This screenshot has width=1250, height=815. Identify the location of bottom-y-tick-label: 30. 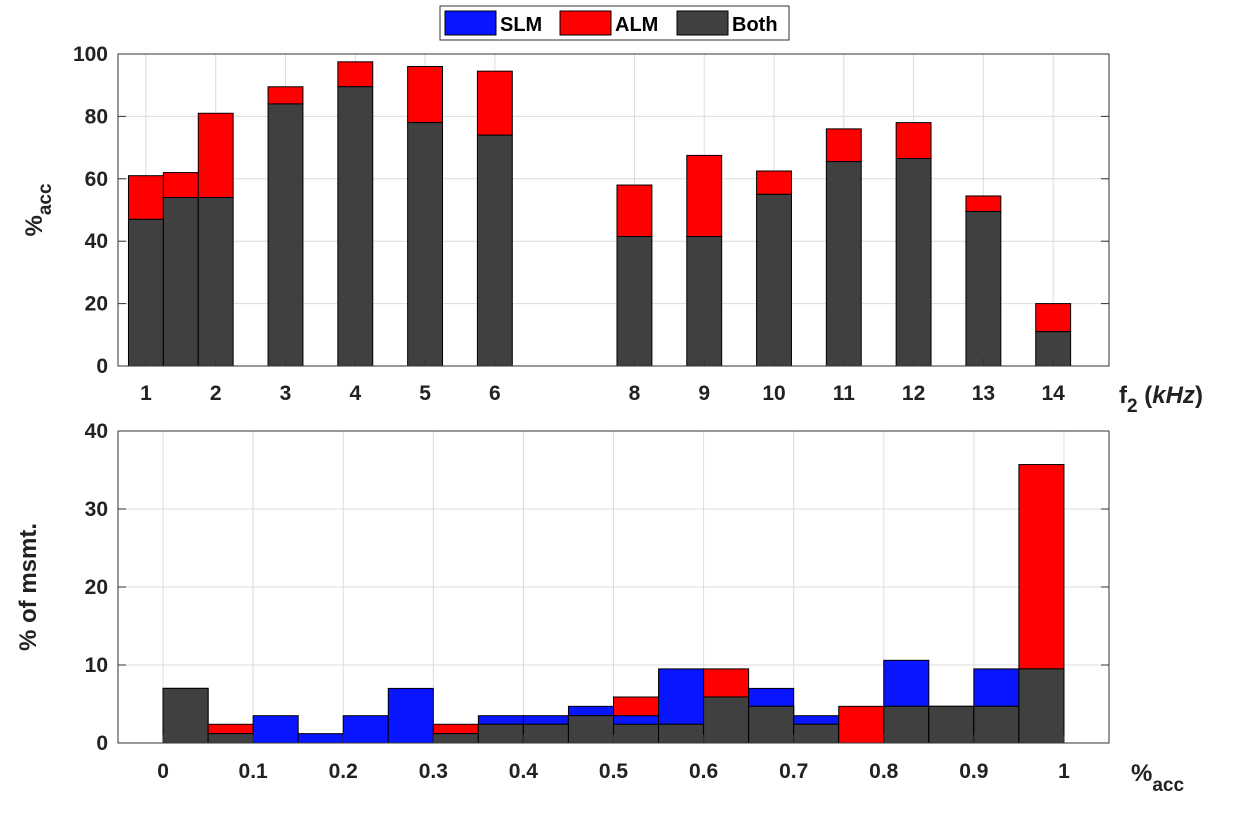
(96, 509).